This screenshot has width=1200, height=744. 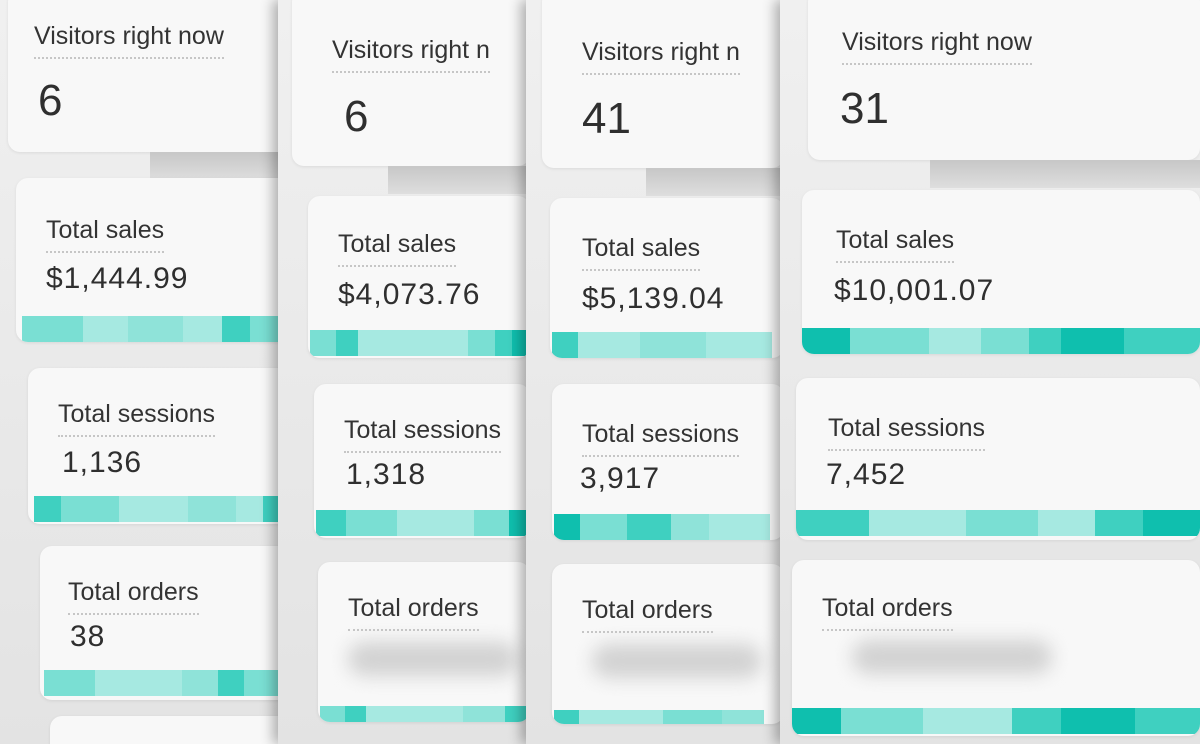 What do you see at coordinates (914, 290) in the screenshot?
I see `sales-value: $10,001.07` at bounding box center [914, 290].